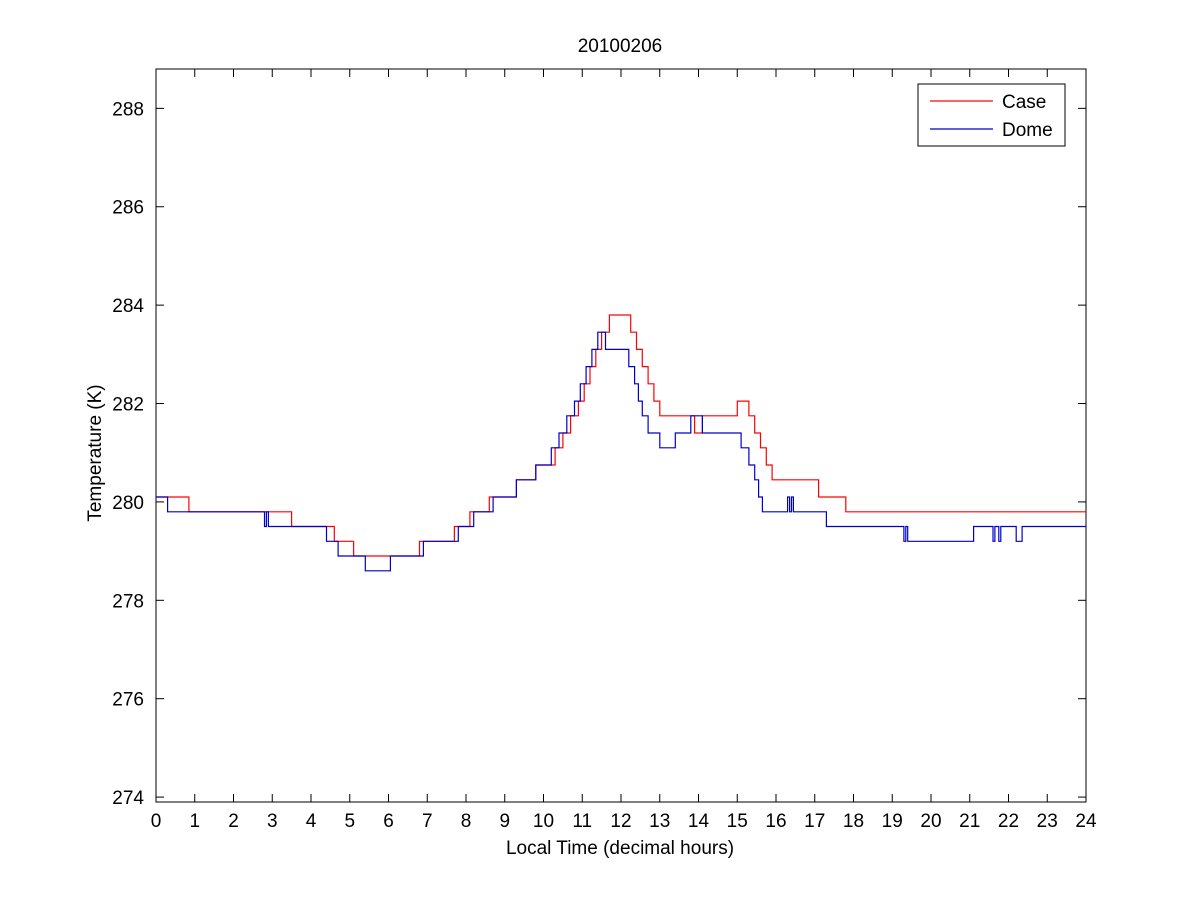 The height and width of the screenshot is (900, 1200). I want to click on x-tick-label: 8, so click(466, 821).